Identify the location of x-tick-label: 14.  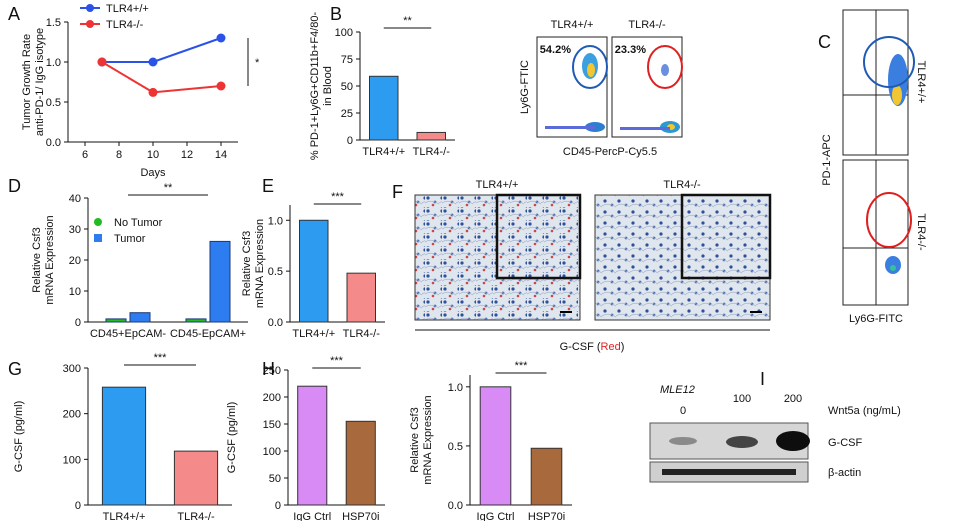
(221, 155).